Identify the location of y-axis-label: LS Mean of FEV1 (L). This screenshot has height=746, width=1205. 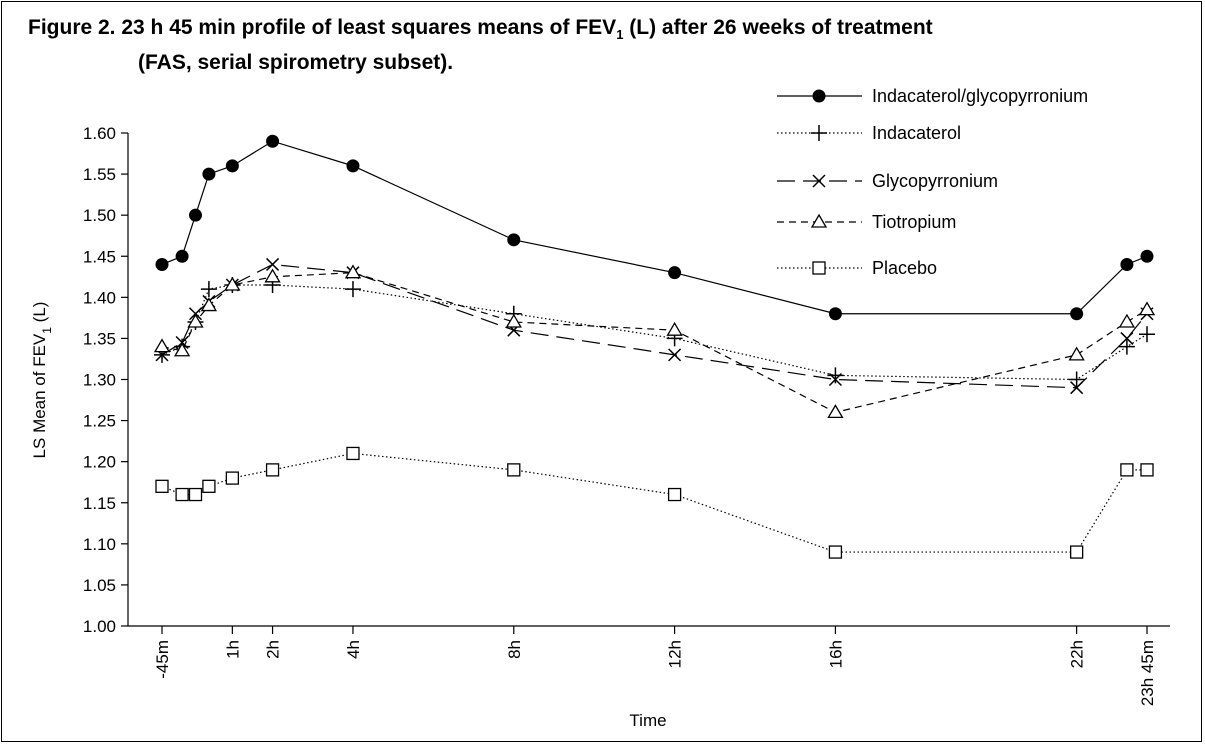
(42, 380).